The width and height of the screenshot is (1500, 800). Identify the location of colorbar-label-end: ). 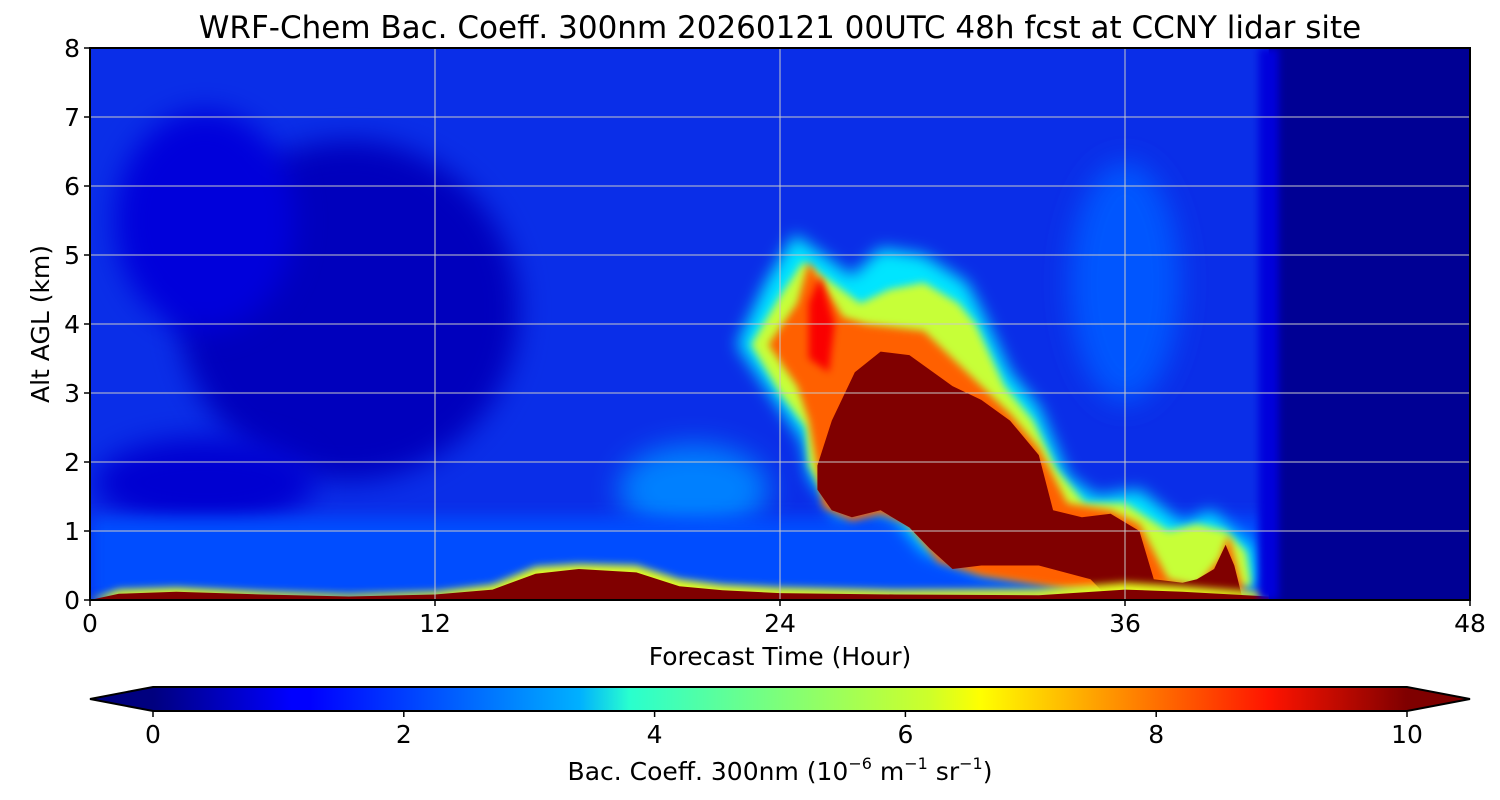
(988, 771).